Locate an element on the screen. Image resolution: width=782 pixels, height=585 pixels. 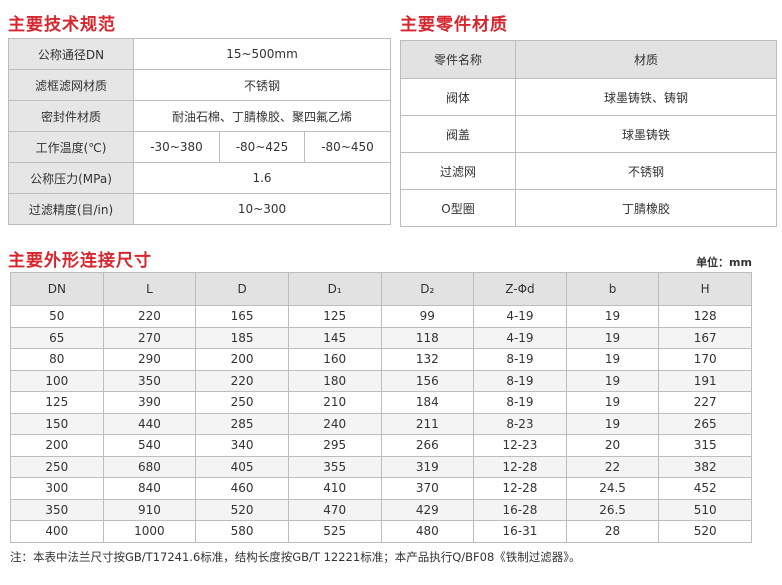
dims-cell: 390 is located at coordinates (149, 402).